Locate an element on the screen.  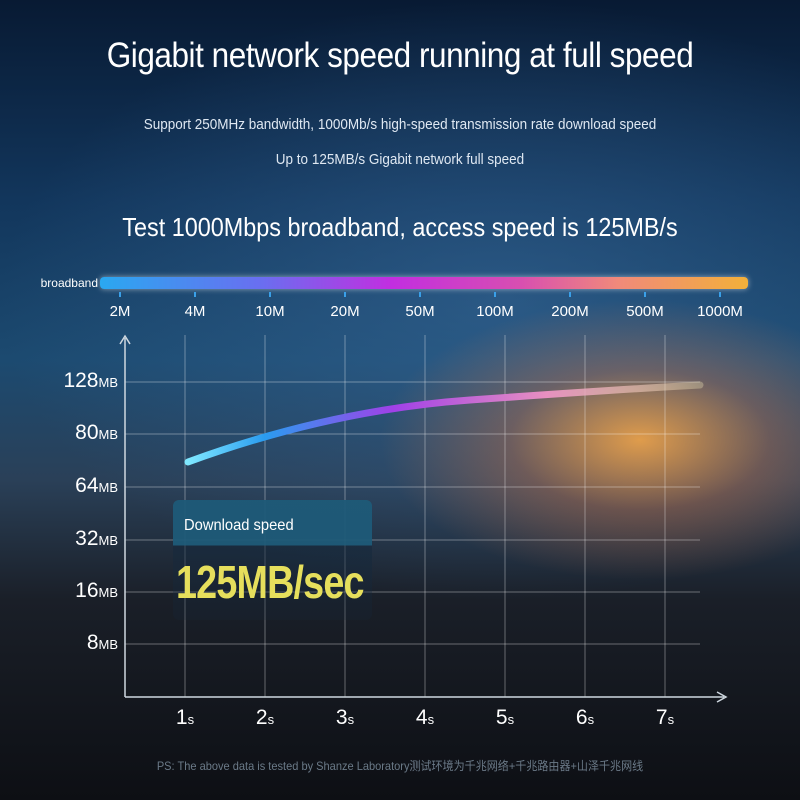
y-value: 128 is located at coordinates (81, 380).